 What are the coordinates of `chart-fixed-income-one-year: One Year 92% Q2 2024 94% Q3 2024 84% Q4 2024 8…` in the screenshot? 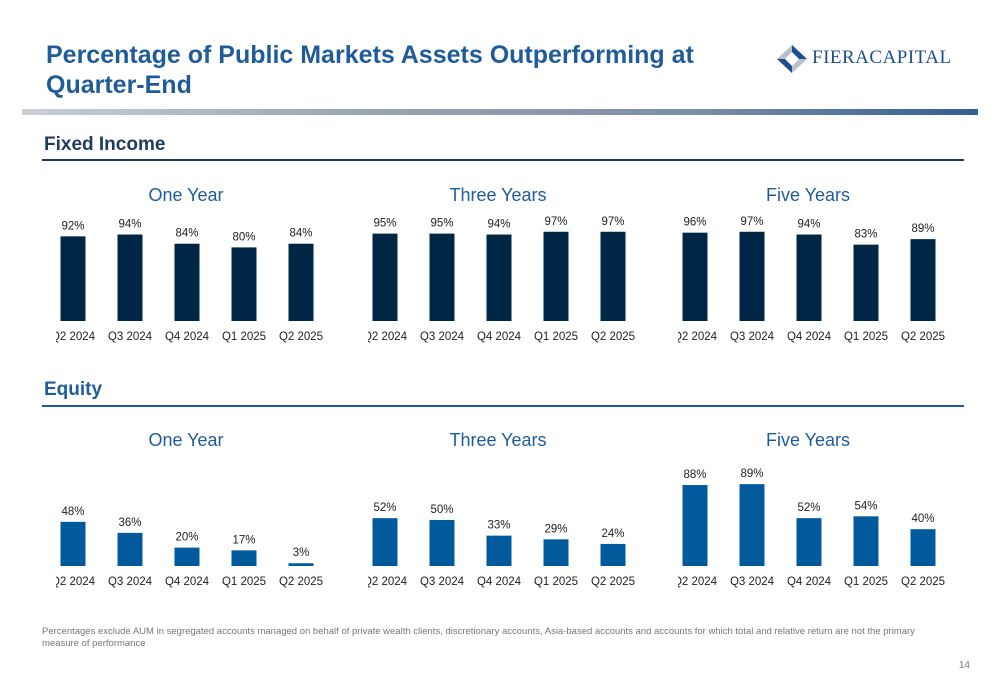 It's located at (206, 270).